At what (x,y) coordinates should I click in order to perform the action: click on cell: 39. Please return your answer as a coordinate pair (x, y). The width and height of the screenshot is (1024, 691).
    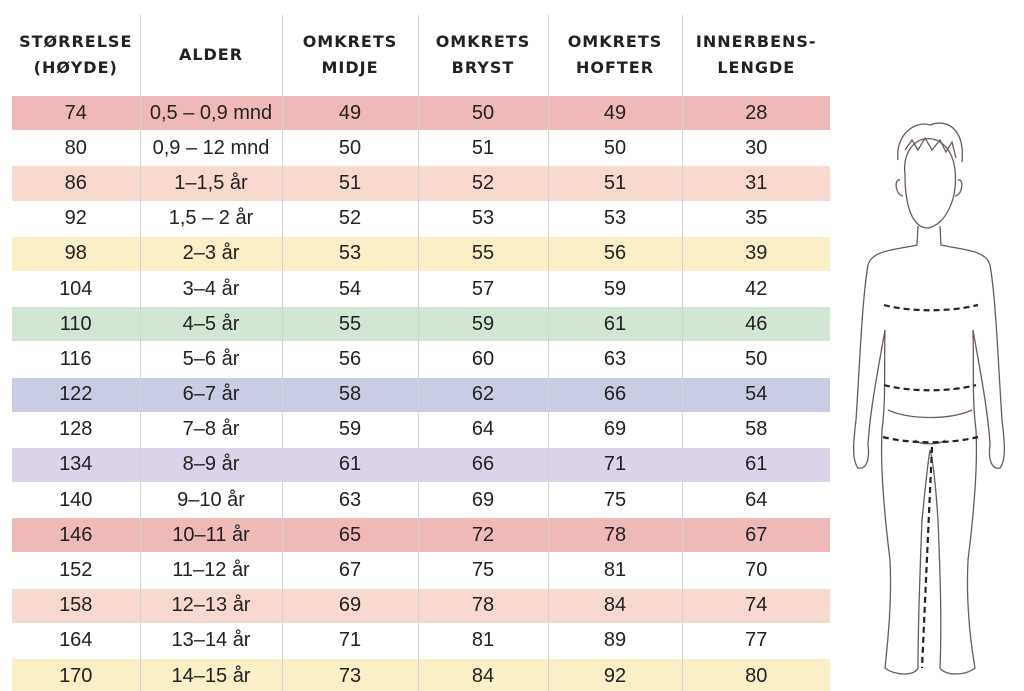
    Looking at the image, I should click on (755, 254).